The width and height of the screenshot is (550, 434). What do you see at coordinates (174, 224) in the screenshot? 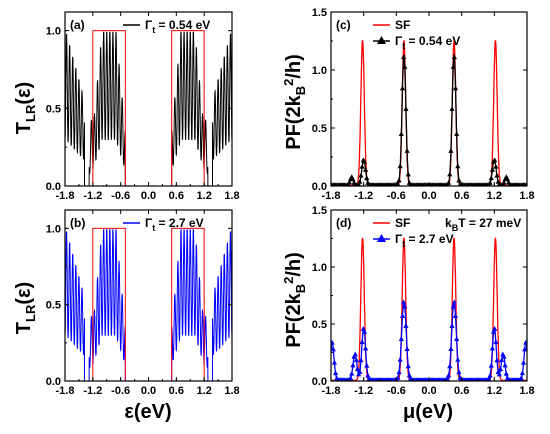
I see `legend-label: Γt = 2.7 eV` at bounding box center [174, 224].